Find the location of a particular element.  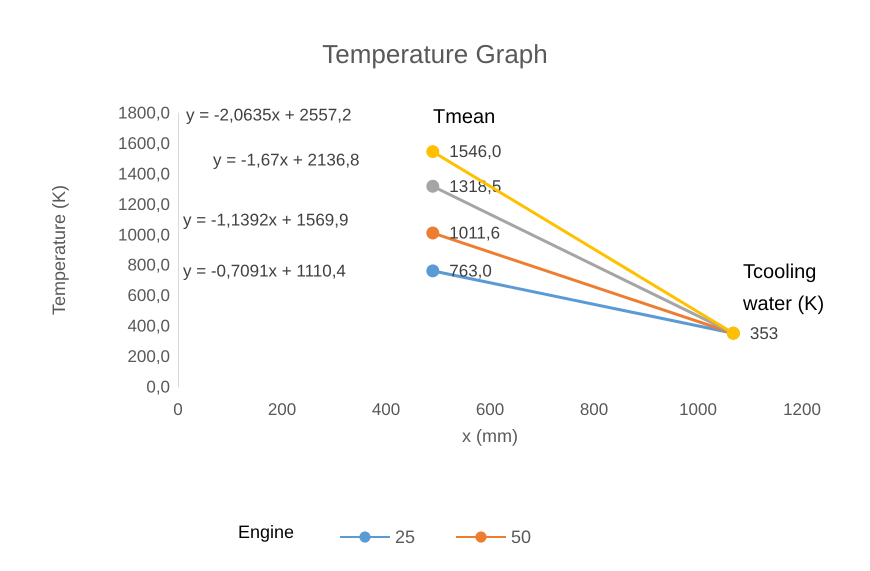

x-tick-label: 1000 is located at coordinates (698, 409).